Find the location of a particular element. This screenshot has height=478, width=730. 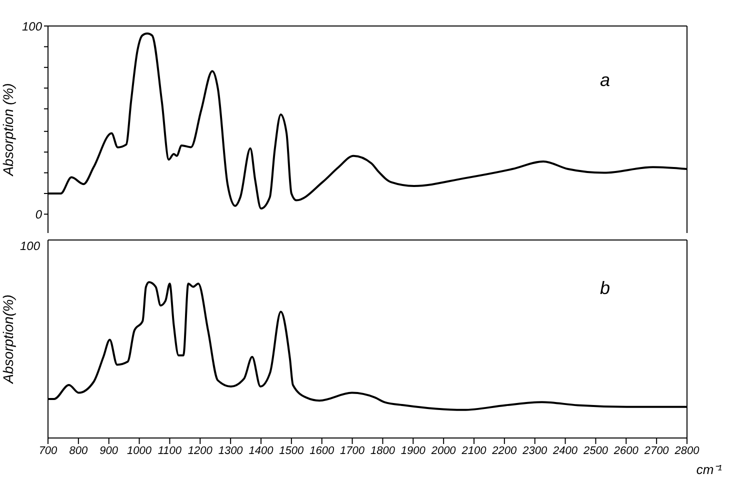

x-tick-label: 2700 is located at coordinates (656, 450).